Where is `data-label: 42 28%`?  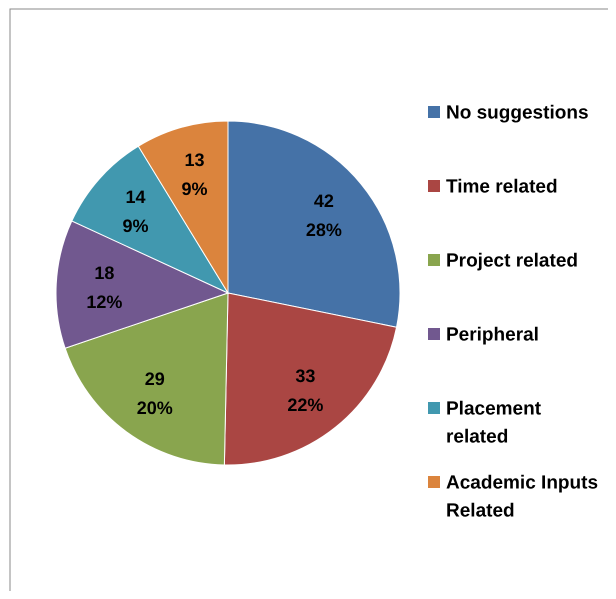
data-label: 42 28% is located at coordinates (324, 215).